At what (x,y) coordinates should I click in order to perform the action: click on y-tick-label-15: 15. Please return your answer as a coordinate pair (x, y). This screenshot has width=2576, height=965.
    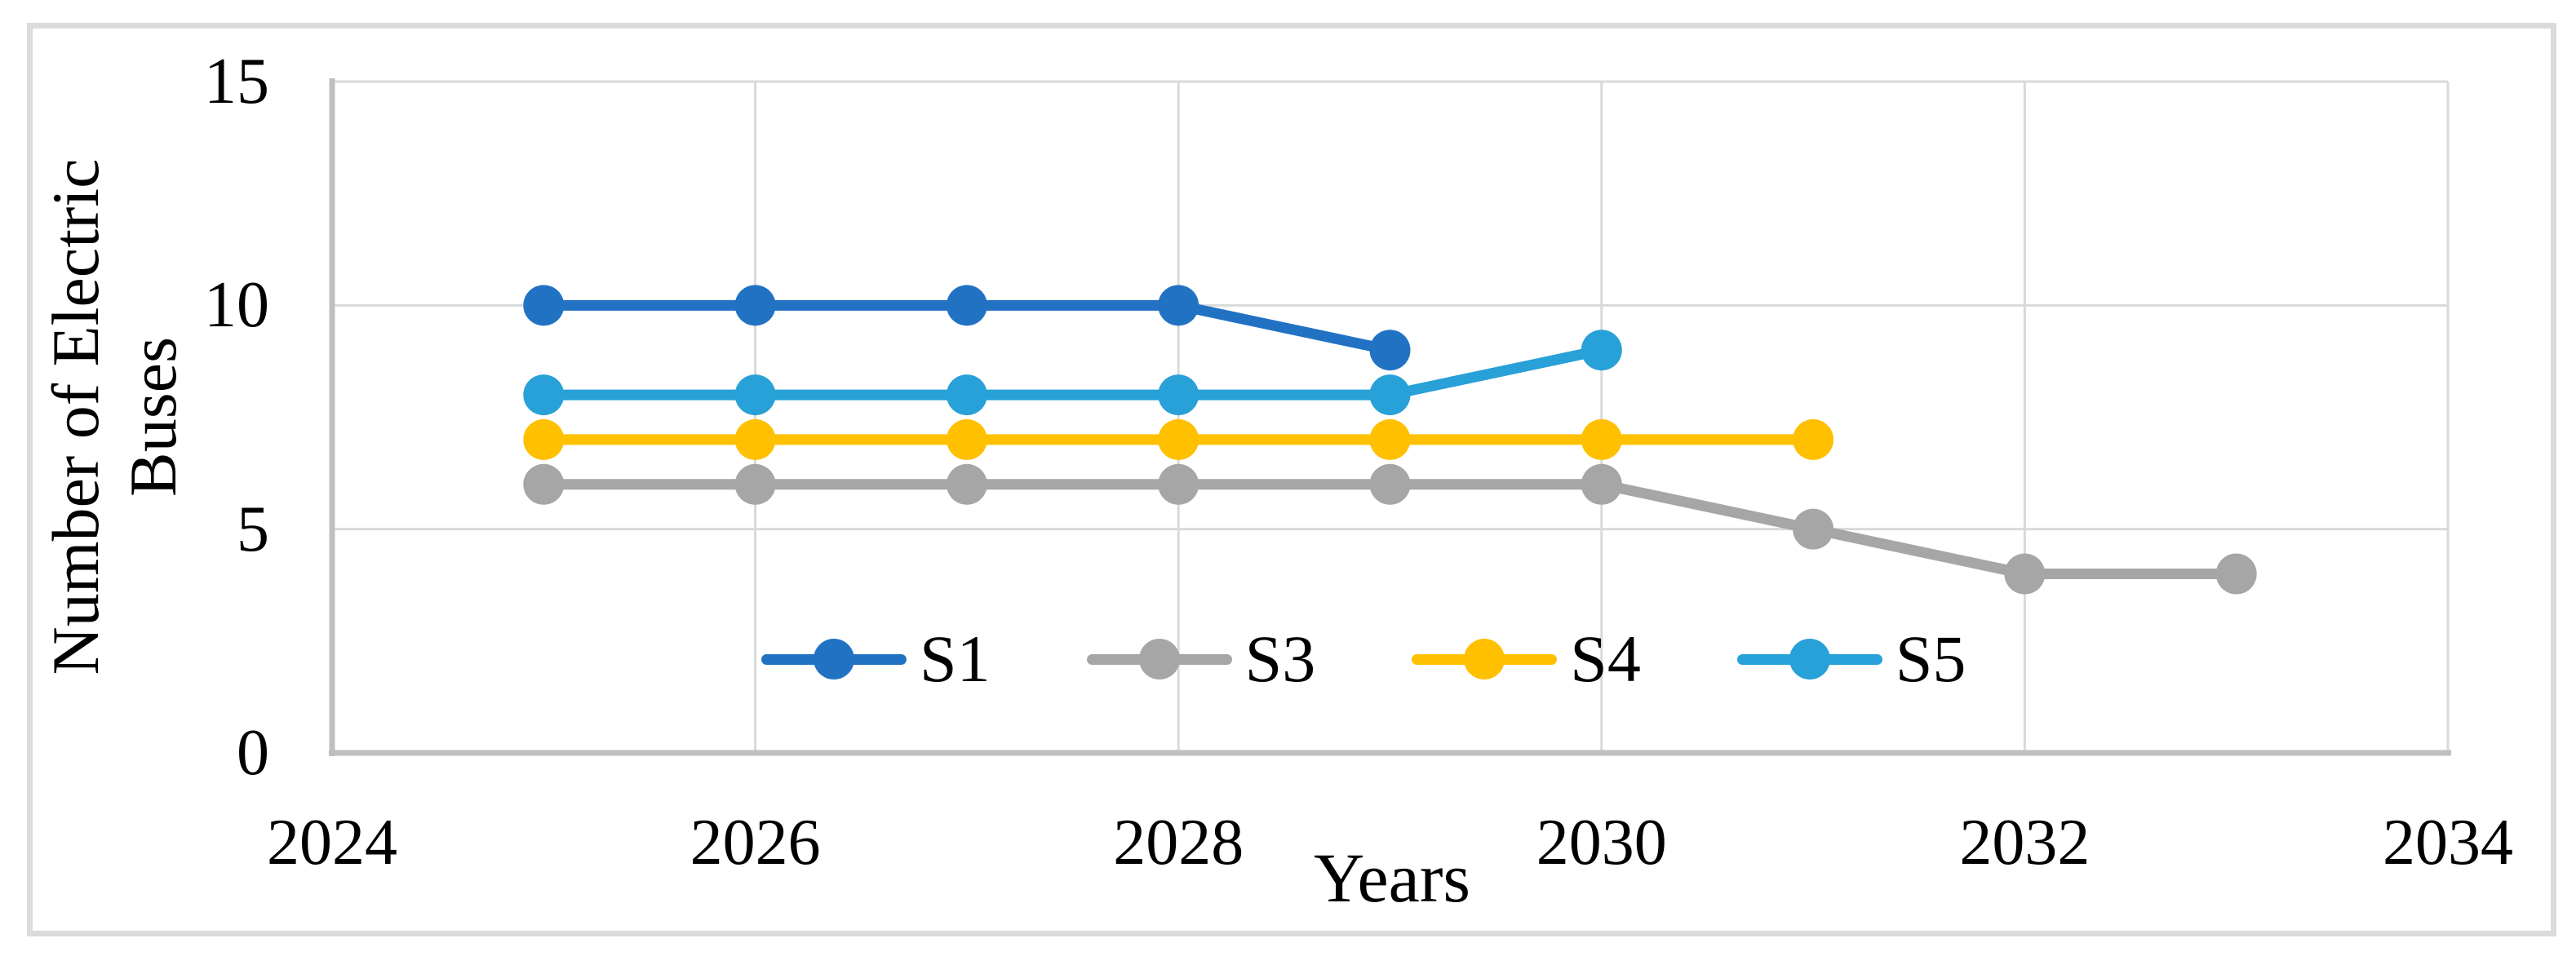
    Looking at the image, I should click on (236, 81).